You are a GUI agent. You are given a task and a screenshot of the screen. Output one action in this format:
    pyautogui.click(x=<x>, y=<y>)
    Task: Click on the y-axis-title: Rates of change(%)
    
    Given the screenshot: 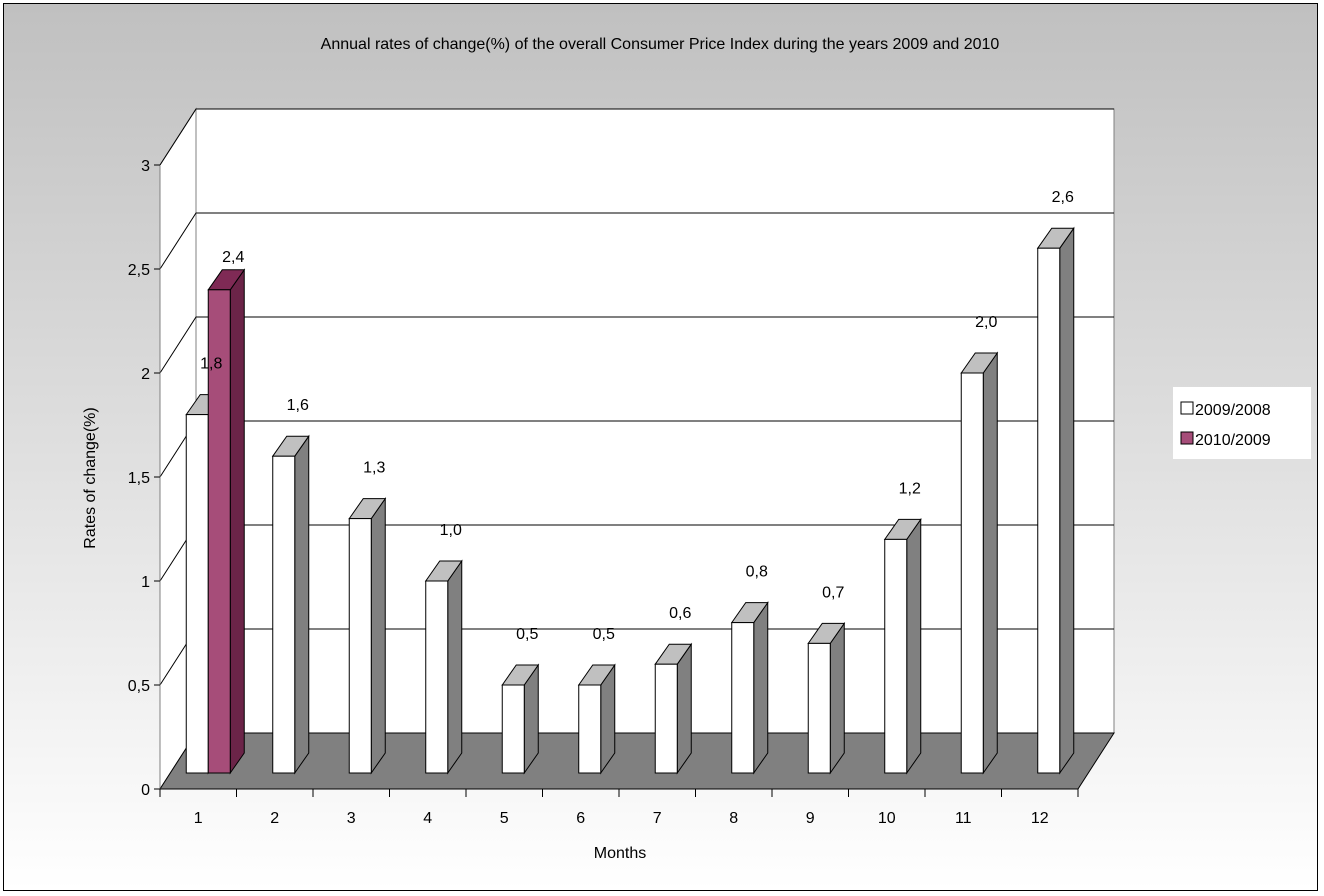 What is the action you would take?
    pyautogui.click(x=90, y=477)
    